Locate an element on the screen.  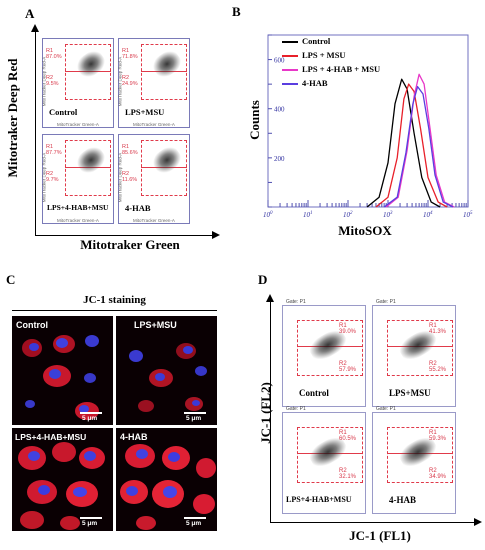
micrograph-4hab-scalebar is located at coordinates (195, 518).